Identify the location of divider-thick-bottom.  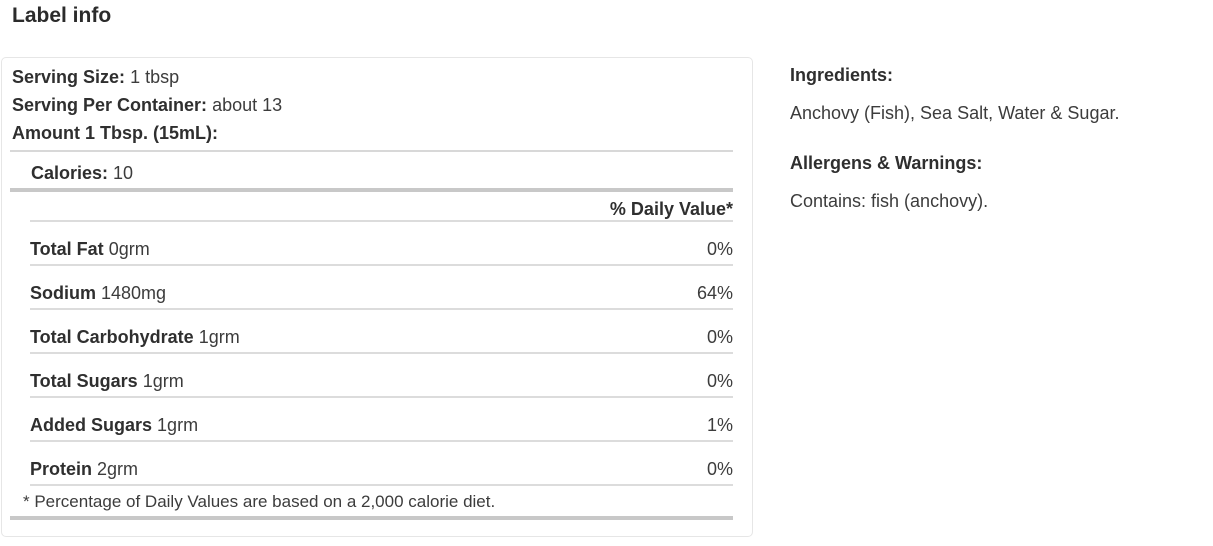
(371, 518).